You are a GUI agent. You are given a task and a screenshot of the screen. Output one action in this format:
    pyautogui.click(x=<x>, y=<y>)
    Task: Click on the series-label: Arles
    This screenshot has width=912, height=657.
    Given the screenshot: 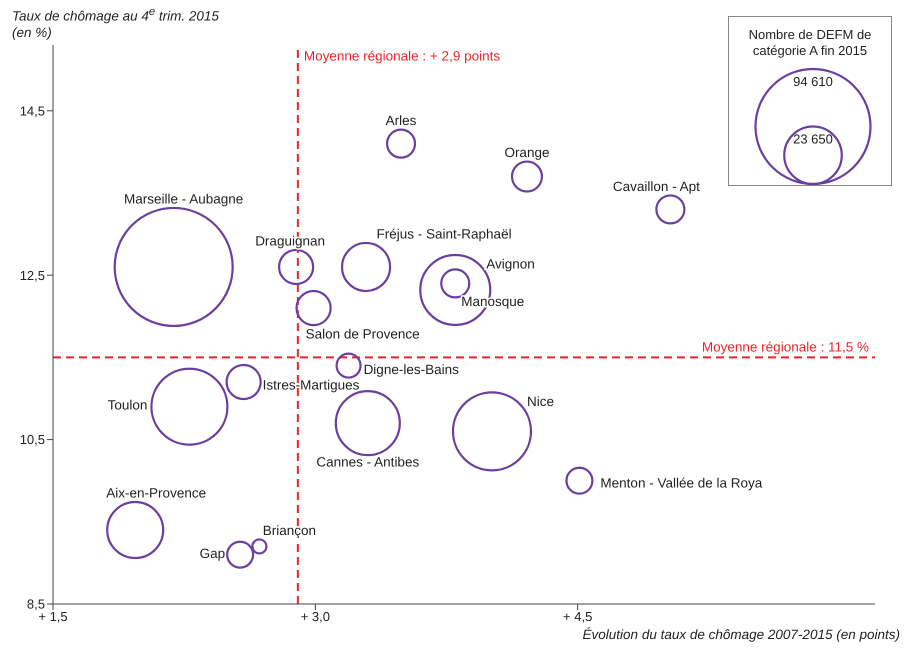 What is the action you would take?
    pyautogui.click(x=401, y=120)
    